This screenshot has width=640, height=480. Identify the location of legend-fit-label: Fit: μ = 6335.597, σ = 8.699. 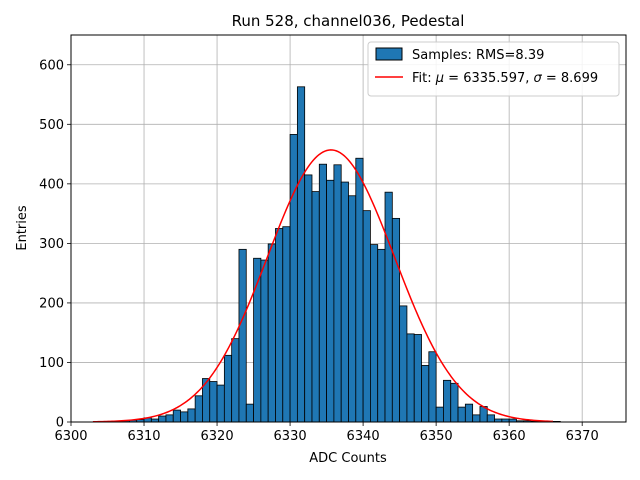
(505, 78).